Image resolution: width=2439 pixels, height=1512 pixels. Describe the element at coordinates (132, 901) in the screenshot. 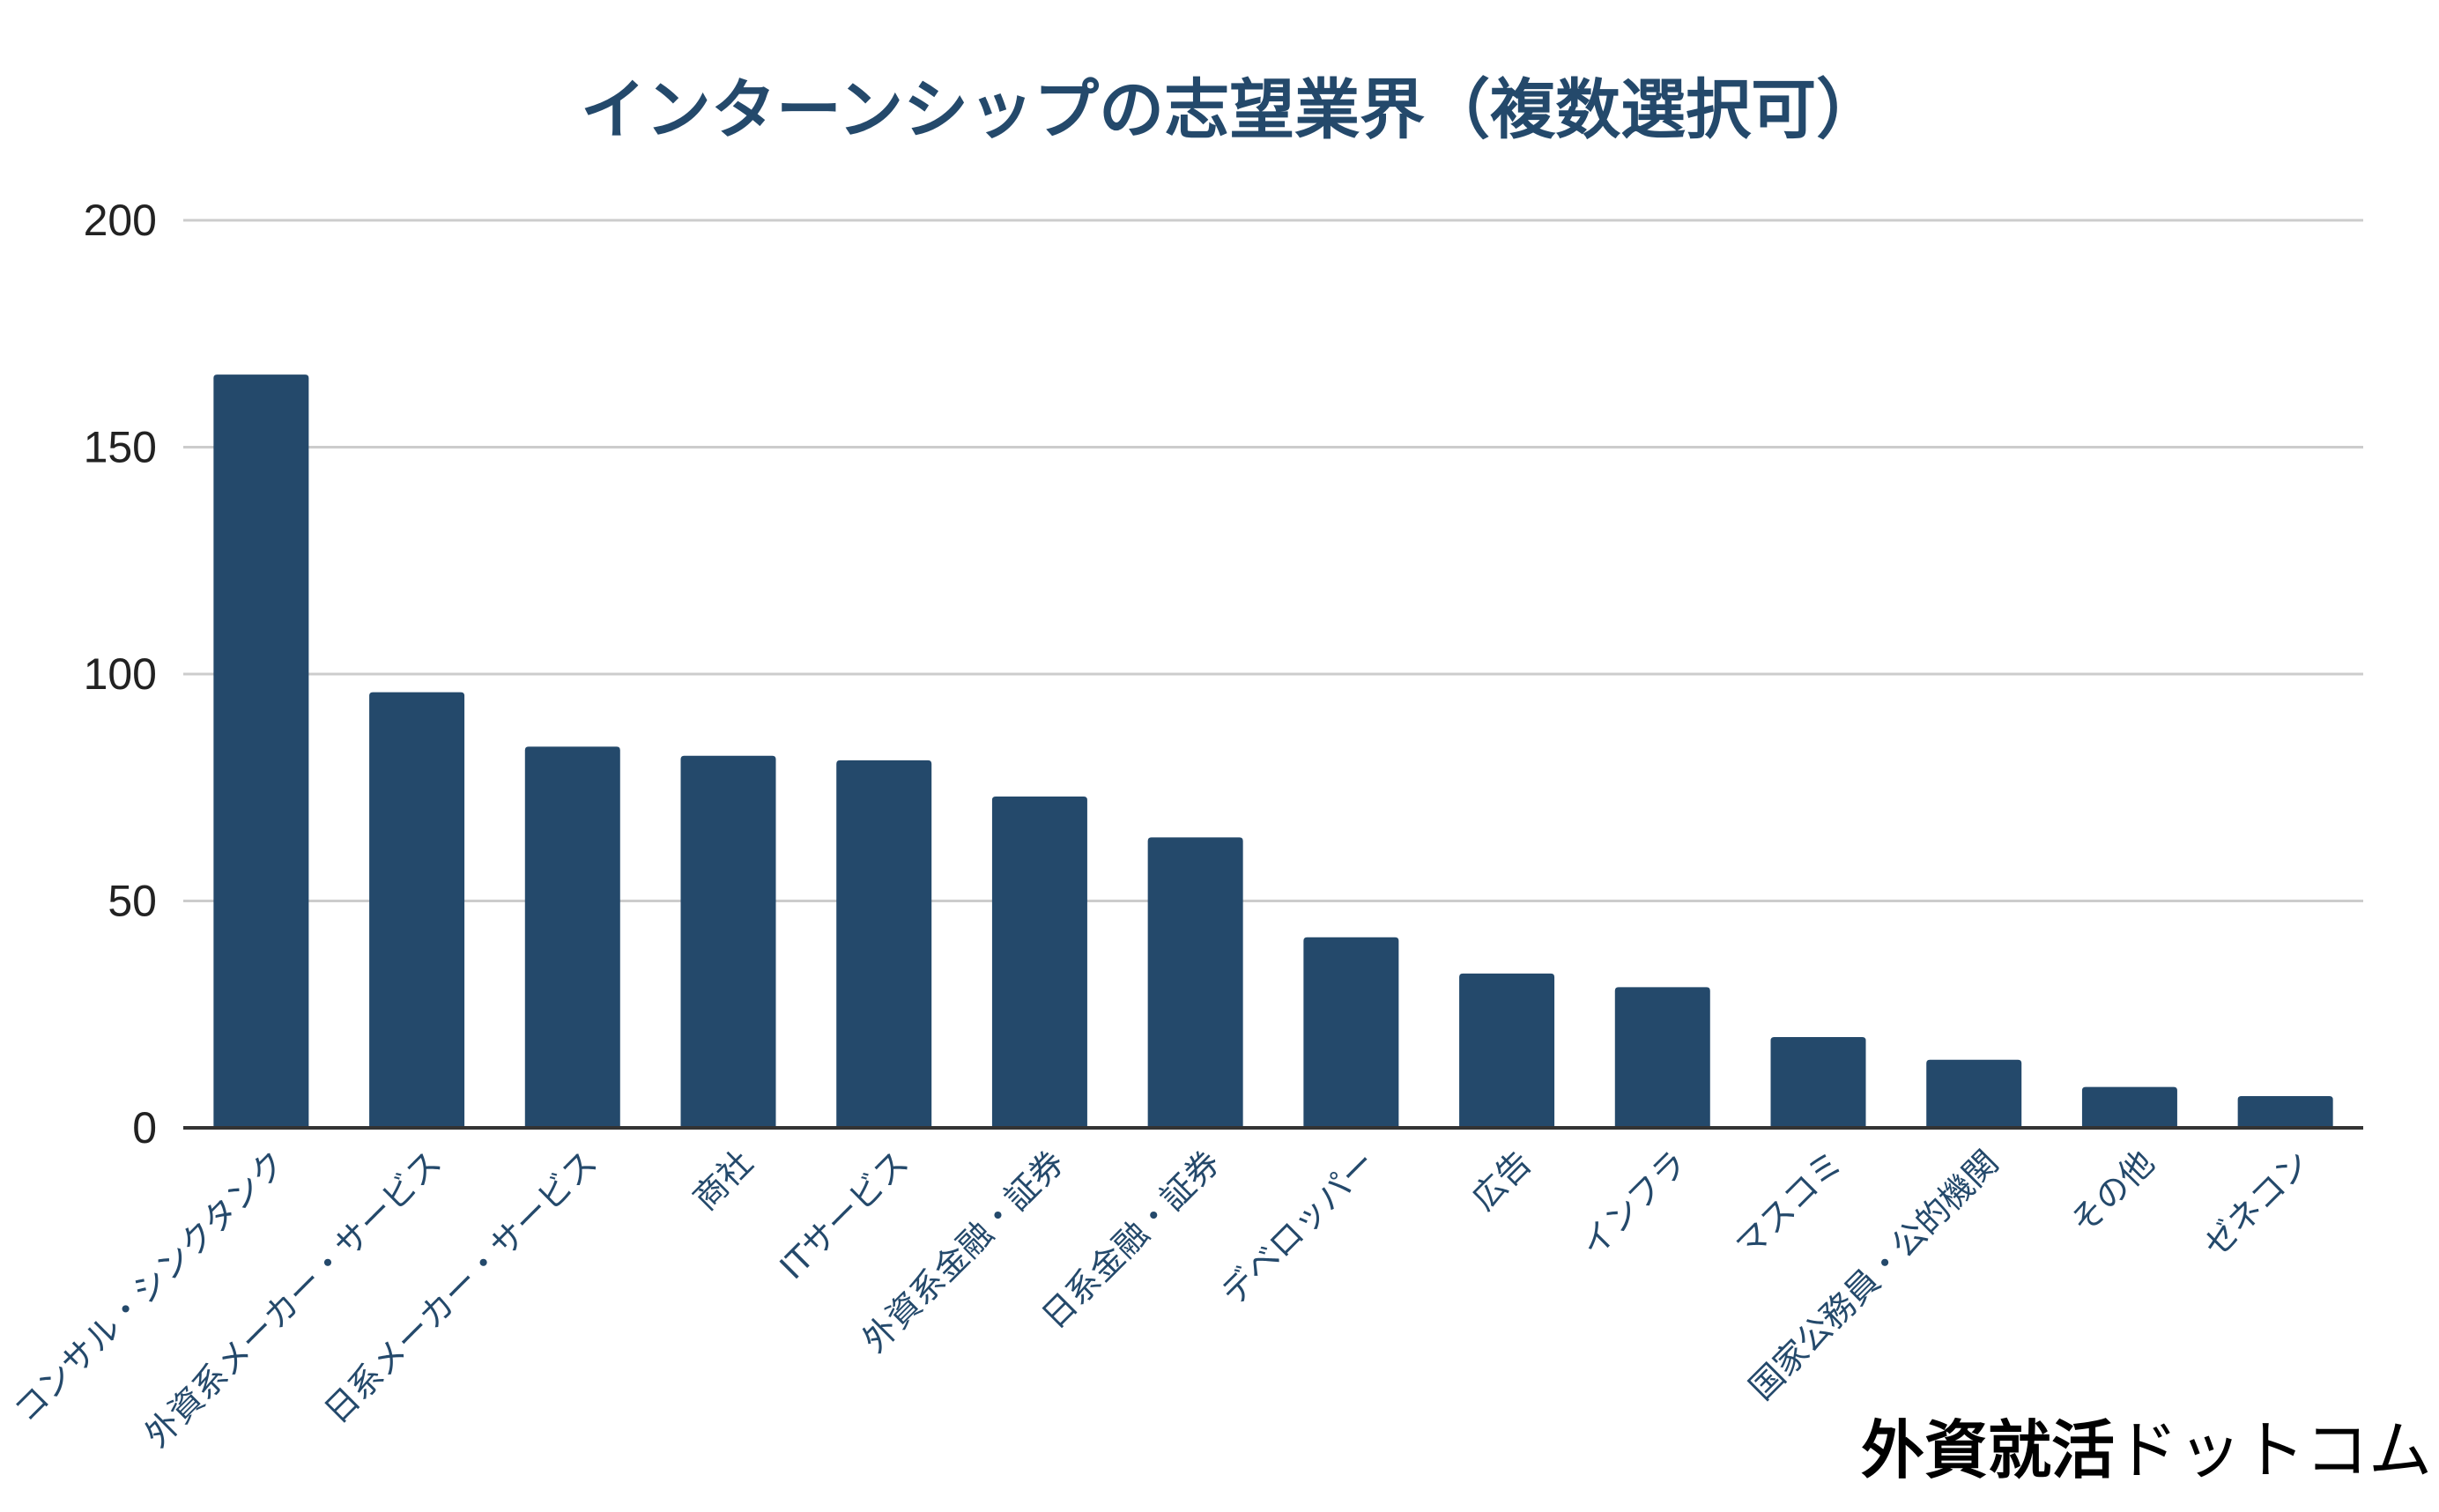

I see `y-tick-label: 50` at that location.